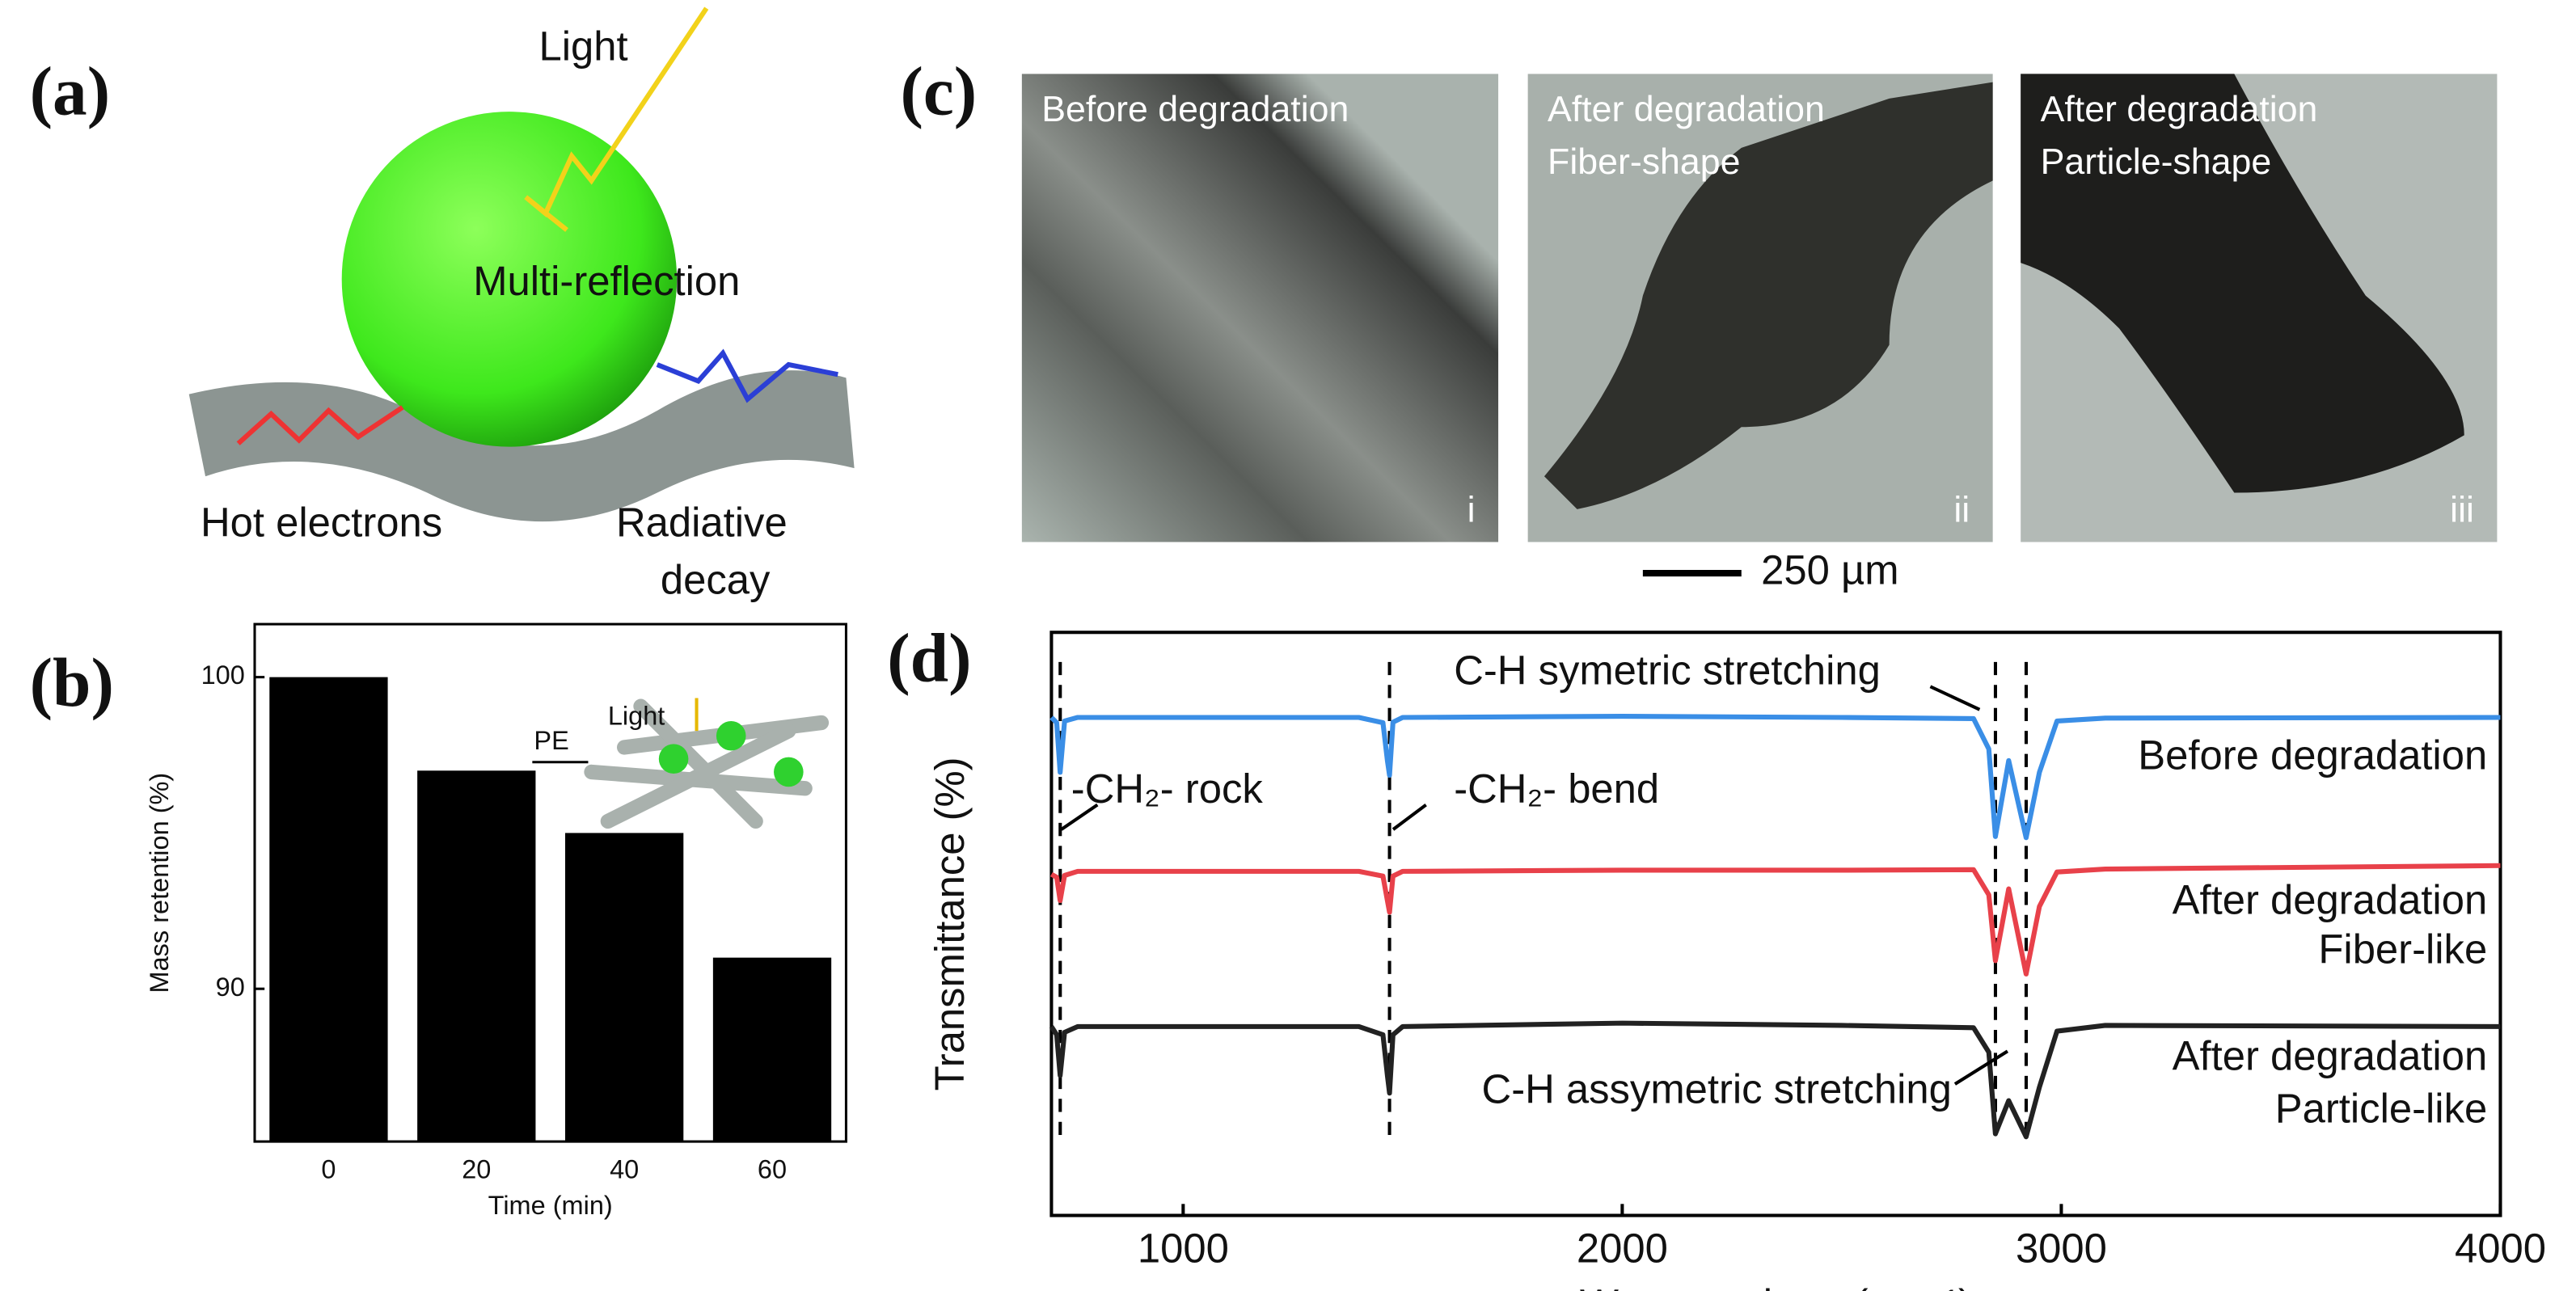 The image size is (2576, 1291). Describe the element at coordinates (624, 1168) in the screenshot. I see `x-tick-label: 40` at that location.